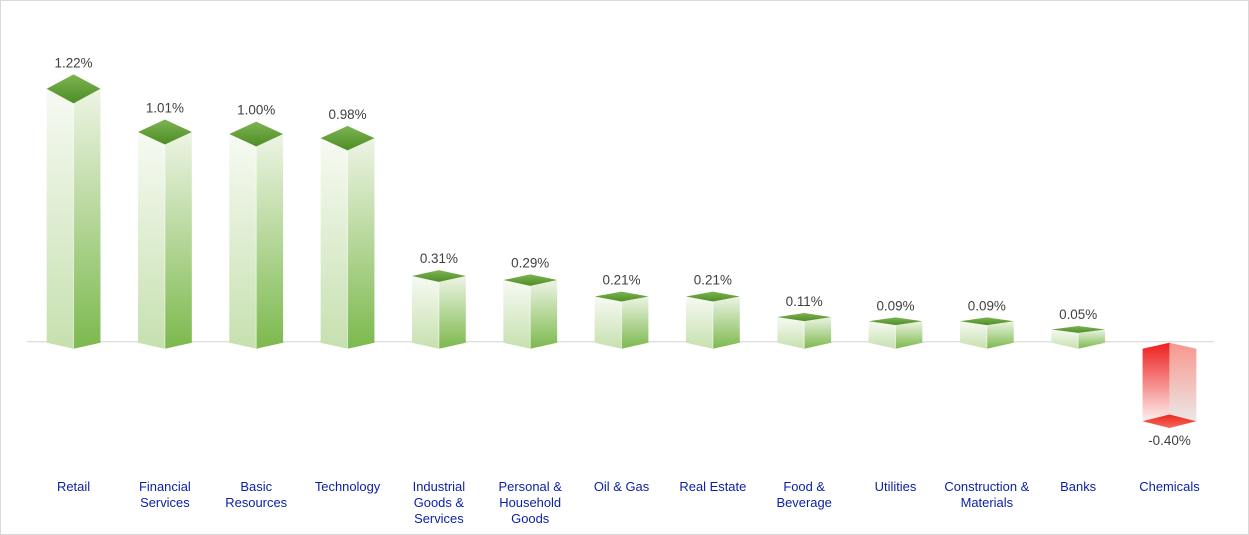 This screenshot has width=1249, height=535. What do you see at coordinates (74, 62) in the screenshot?
I see `value-label: 1.22%` at bounding box center [74, 62].